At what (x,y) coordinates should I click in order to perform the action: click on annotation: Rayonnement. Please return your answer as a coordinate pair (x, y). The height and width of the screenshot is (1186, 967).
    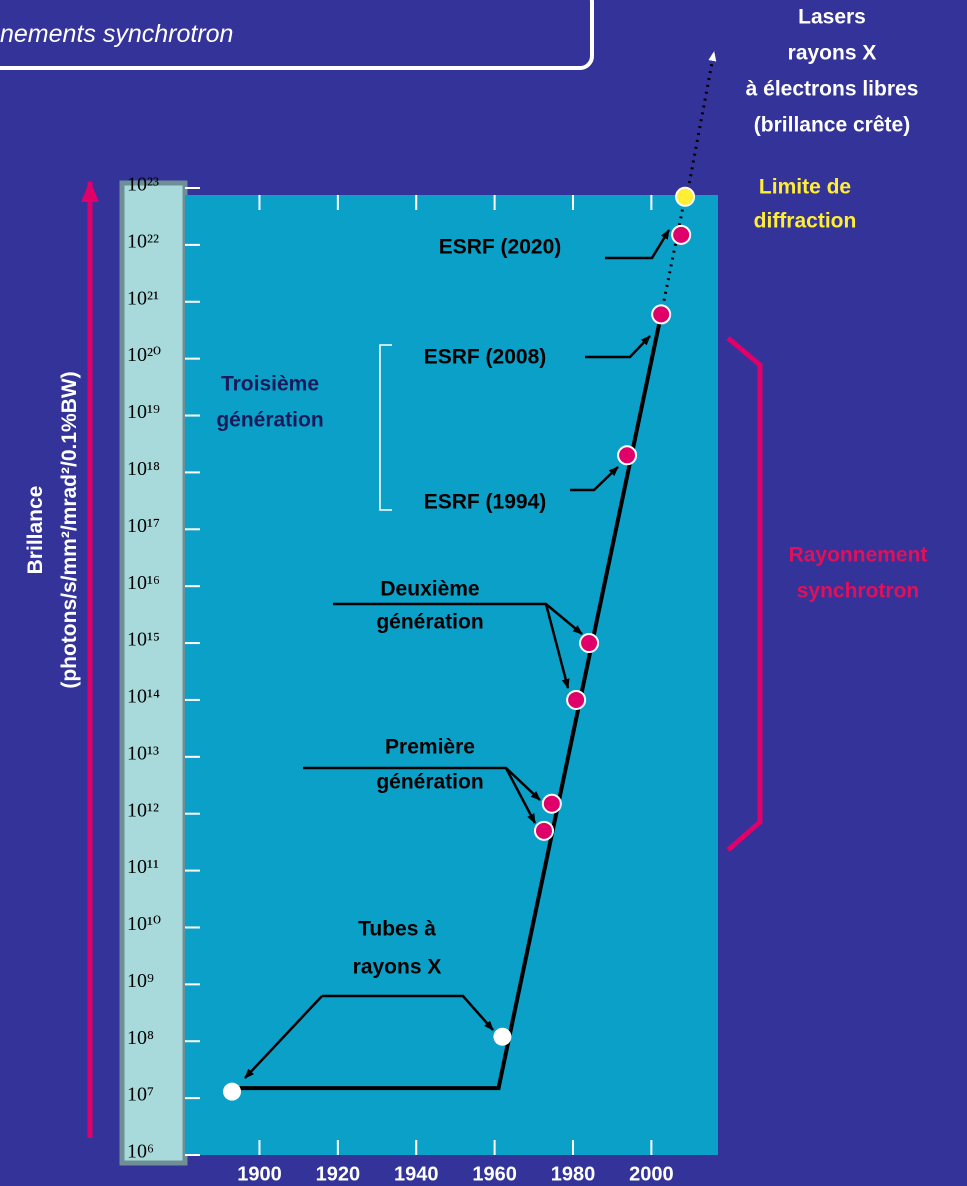
    Looking at the image, I should click on (858, 555).